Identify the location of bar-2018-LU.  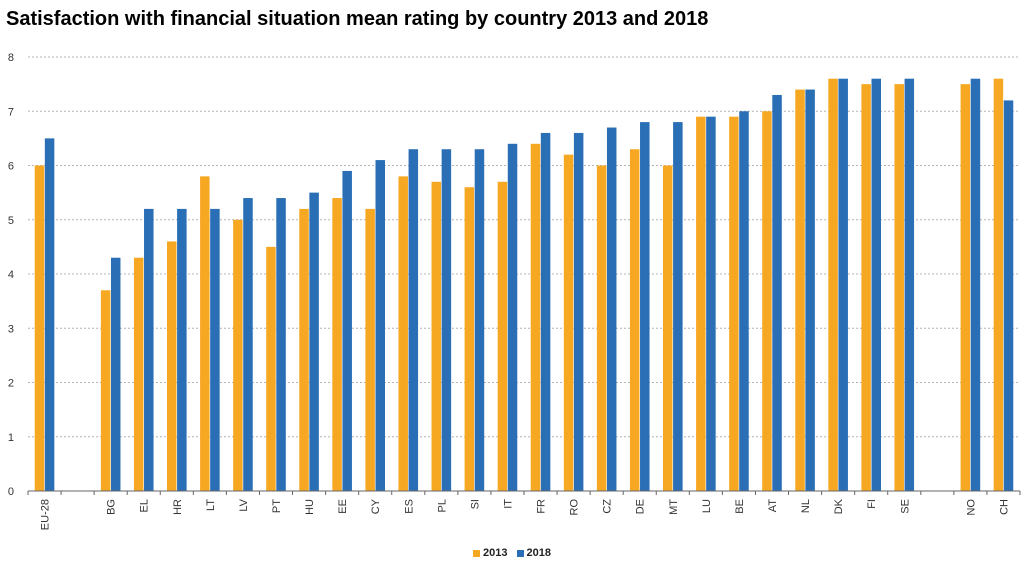
(711, 304).